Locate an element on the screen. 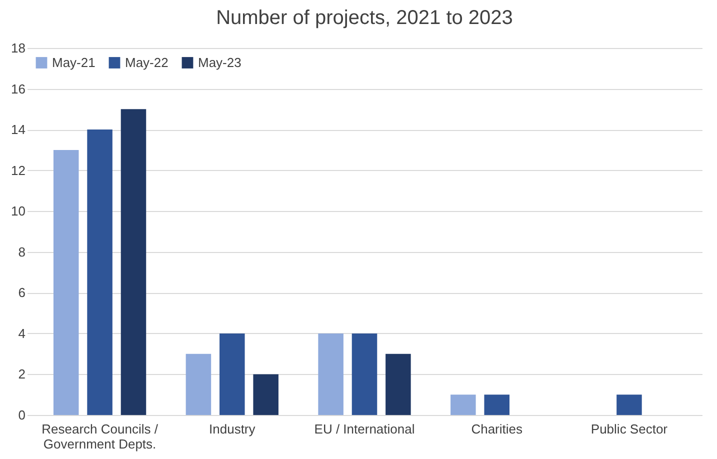 This screenshot has height=459, width=717. y-tick-label: 4 is located at coordinates (22, 333).